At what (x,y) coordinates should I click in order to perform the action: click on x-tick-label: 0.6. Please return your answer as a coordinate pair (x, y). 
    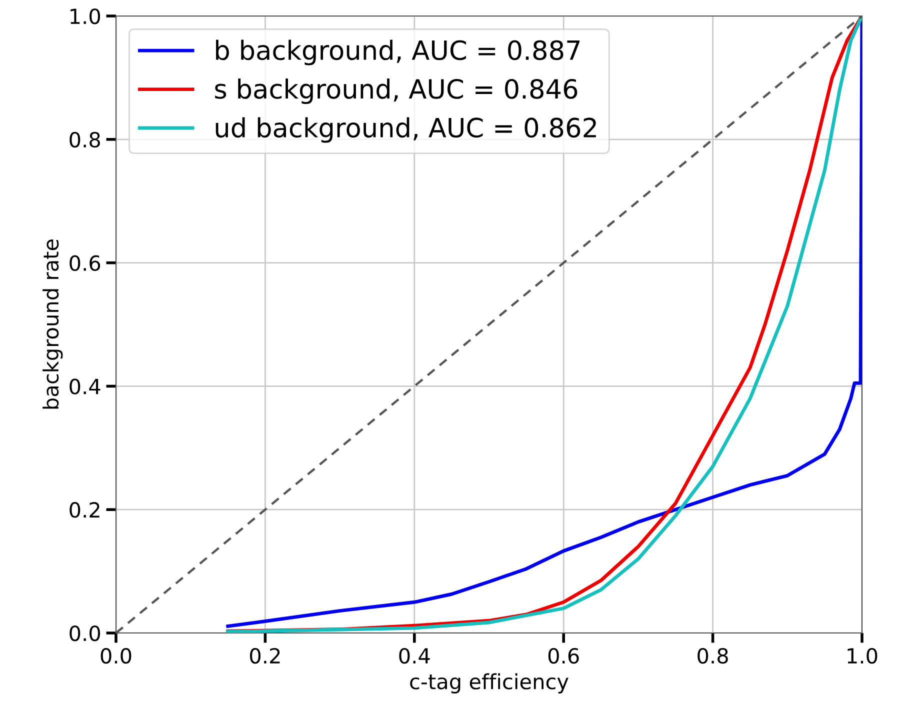
    Looking at the image, I should click on (563, 656).